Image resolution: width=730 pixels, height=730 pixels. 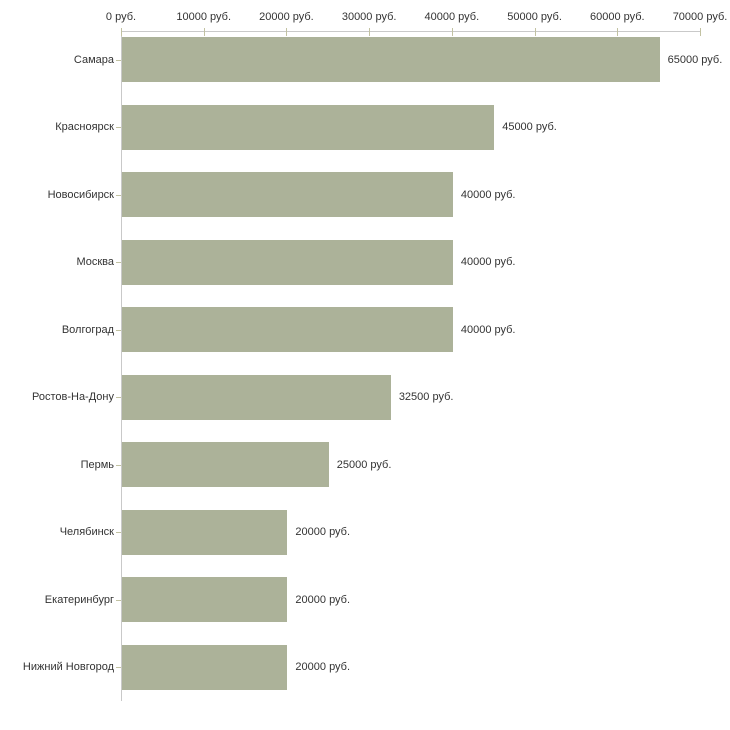 I want to click on x-axis-tick-label: 70000 руб., so click(x=700, y=17).